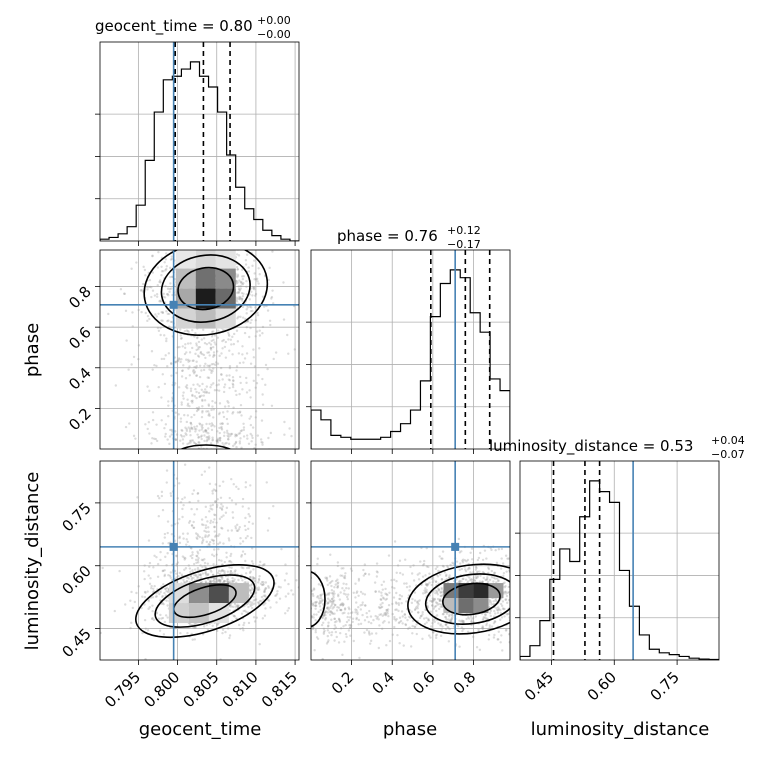 The image size is (760, 760). Describe the element at coordinates (199, 141) in the screenshot. I see `histogram-area` at that location.